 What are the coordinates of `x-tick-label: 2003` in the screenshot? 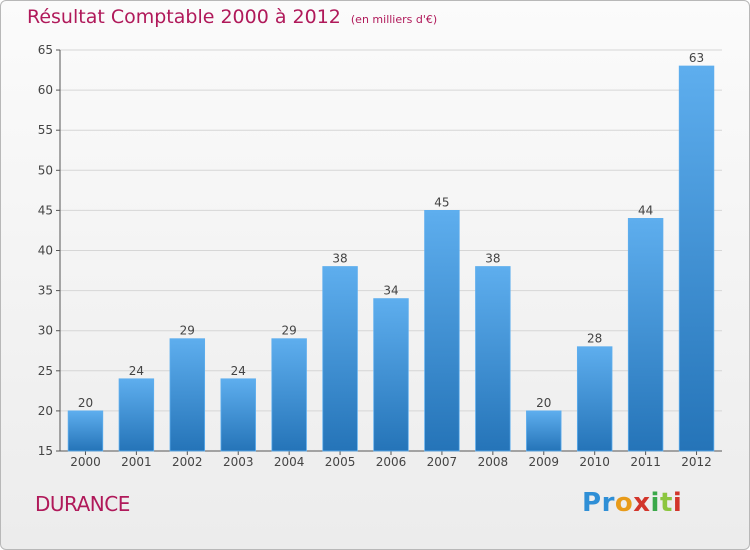 It's located at (238, 462).